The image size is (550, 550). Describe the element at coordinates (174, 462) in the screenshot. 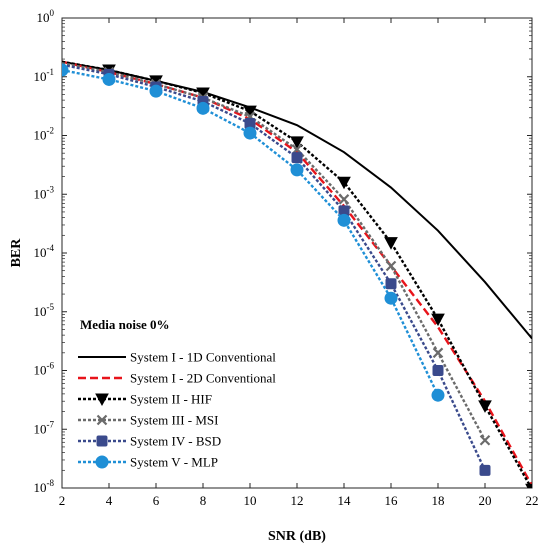

I see `legend-label: System V - MLP` at that location.